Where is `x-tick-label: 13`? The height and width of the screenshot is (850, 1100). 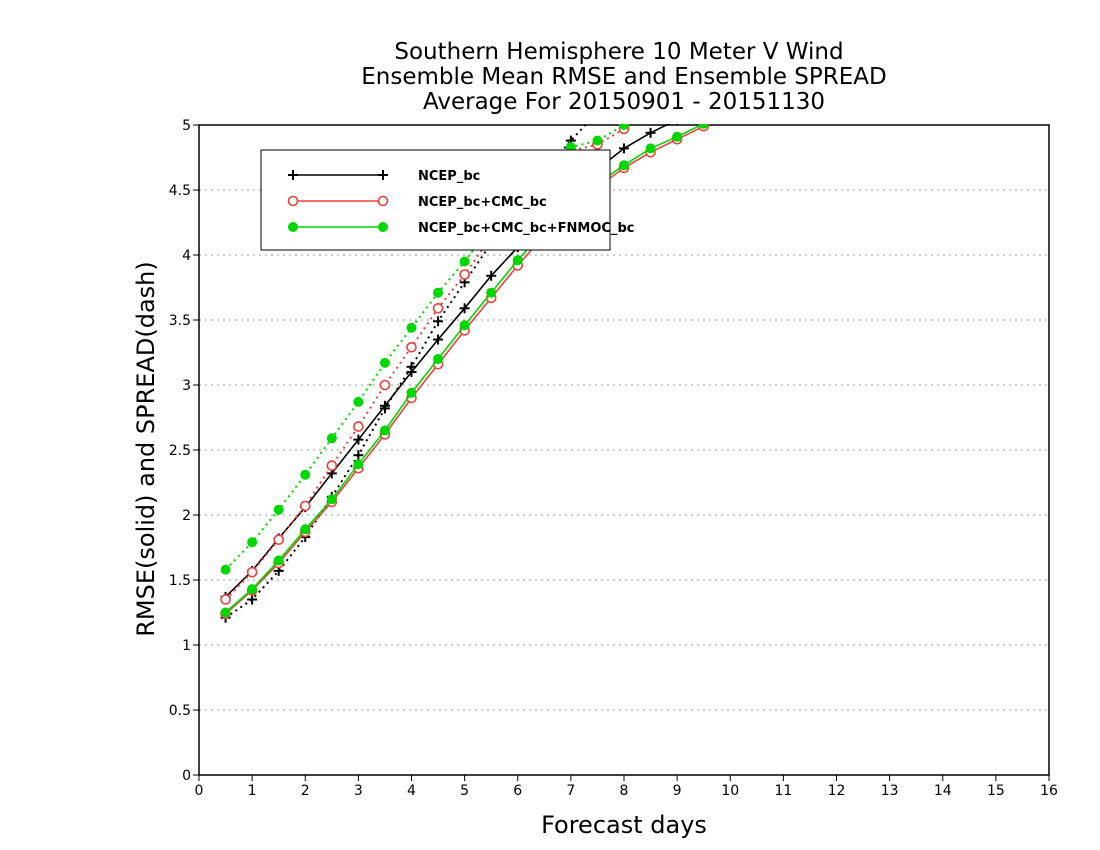
x-tick-label: 13 is located at coordinates (890, 791).